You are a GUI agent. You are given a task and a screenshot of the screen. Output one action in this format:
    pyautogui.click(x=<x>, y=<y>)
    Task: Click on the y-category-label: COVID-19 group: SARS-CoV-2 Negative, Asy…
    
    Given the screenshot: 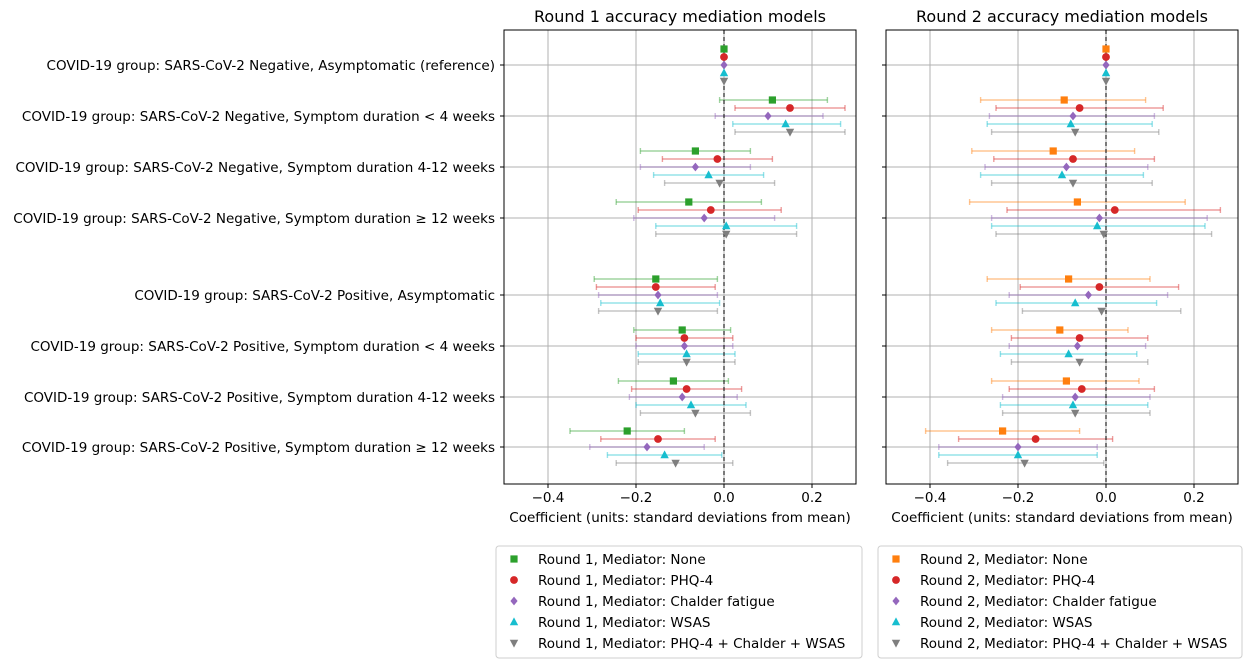 What is the action you would take?
    pyautogui.click(x=271, y=66)
    